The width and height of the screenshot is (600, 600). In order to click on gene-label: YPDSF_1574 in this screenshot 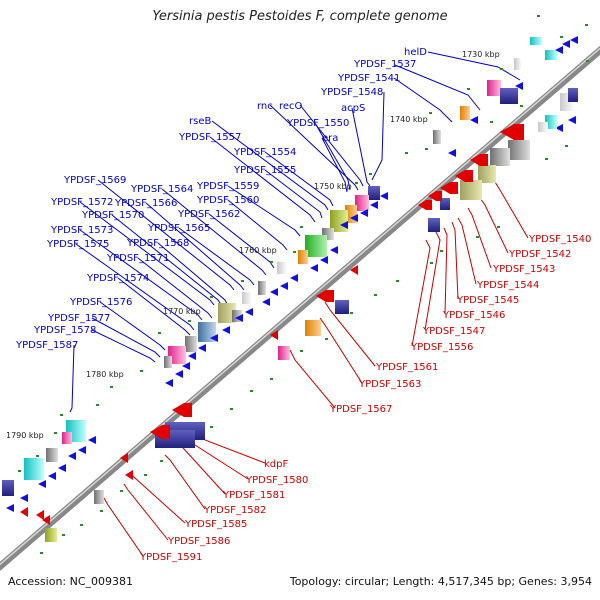, I will do `click(117, 278)`.